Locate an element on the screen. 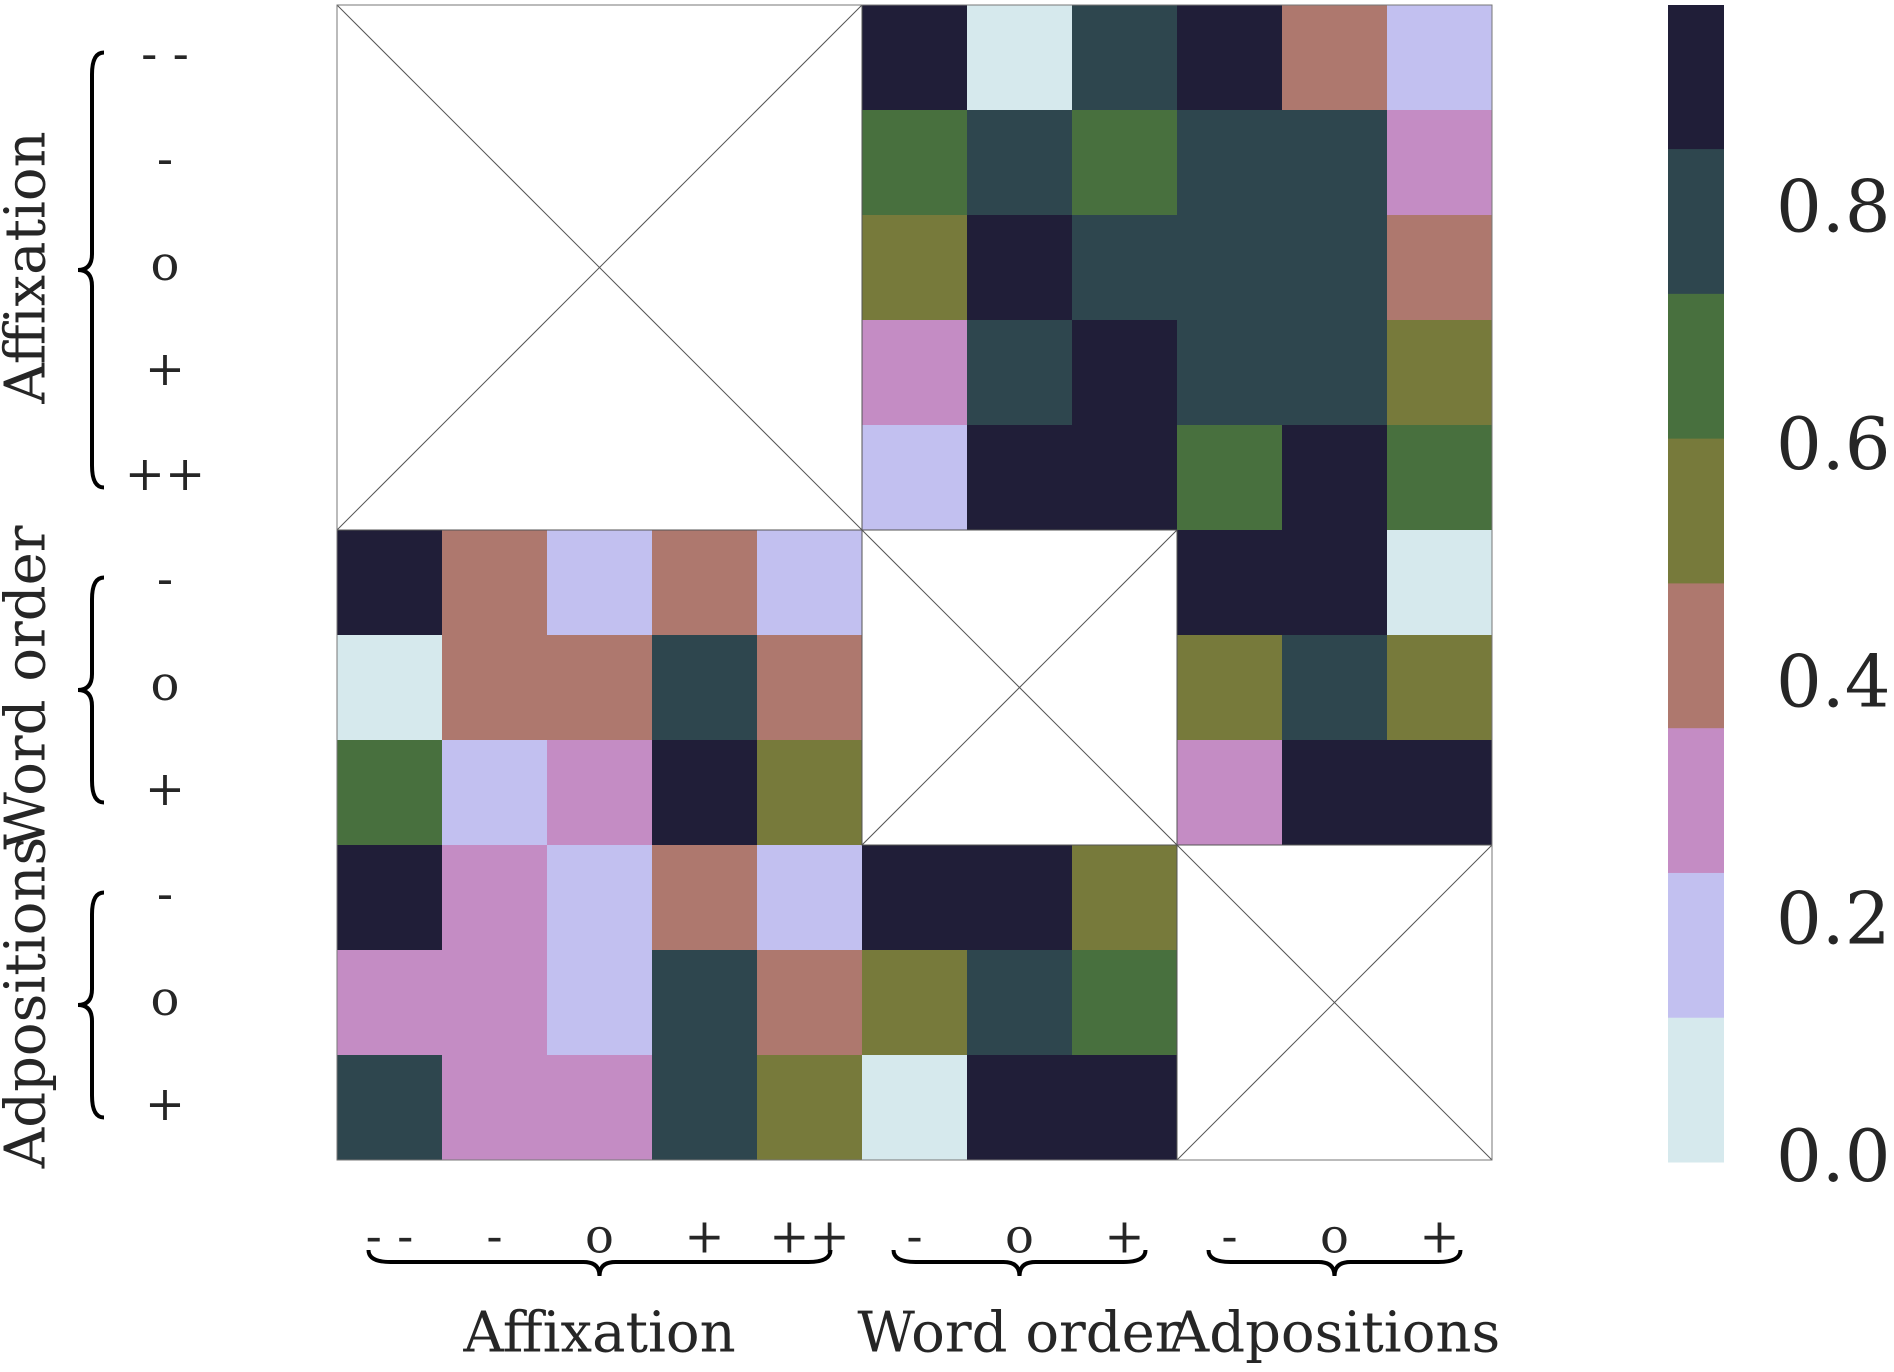 This screenshot has height=1372, width=1894. colorbar-tick-label: 0.4 is located at coordinates (1833, 681).